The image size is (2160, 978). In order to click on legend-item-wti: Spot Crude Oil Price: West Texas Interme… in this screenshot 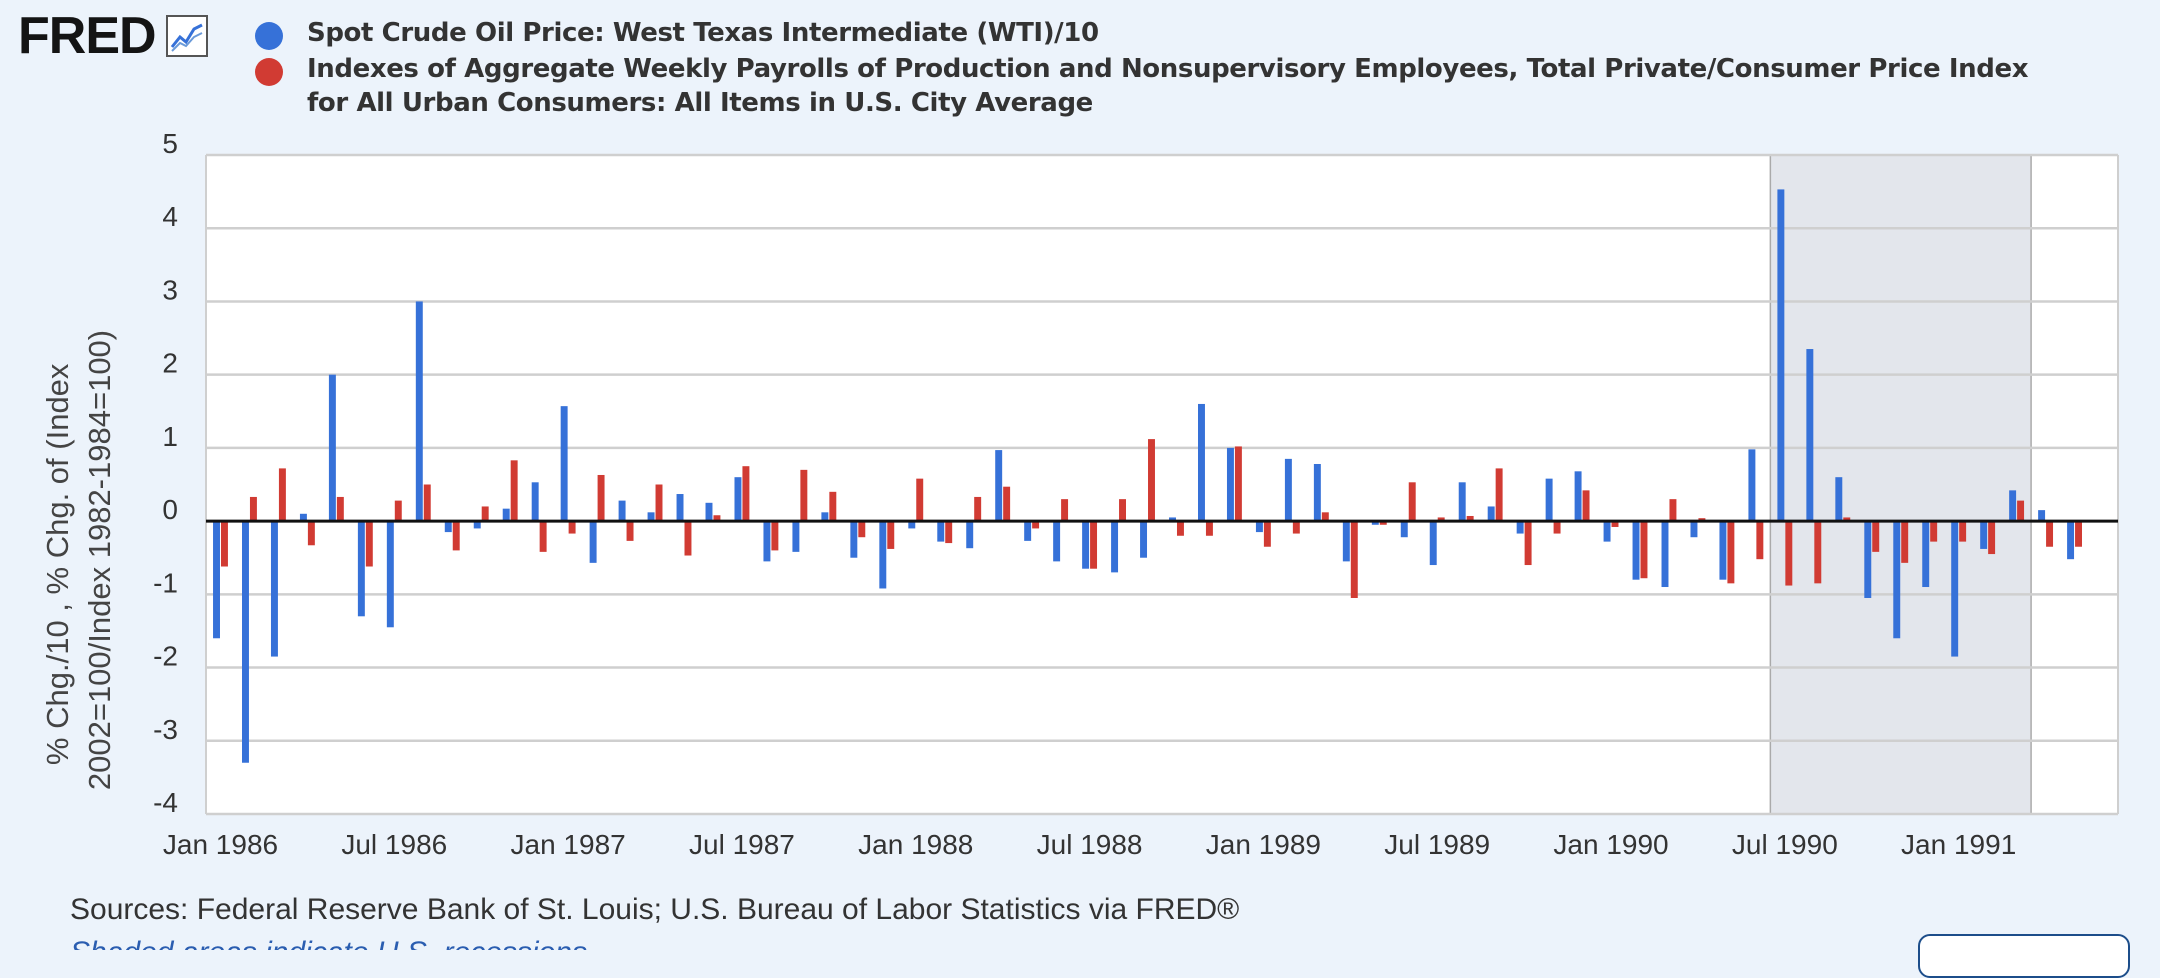, I will do `click(1155, 33)`.